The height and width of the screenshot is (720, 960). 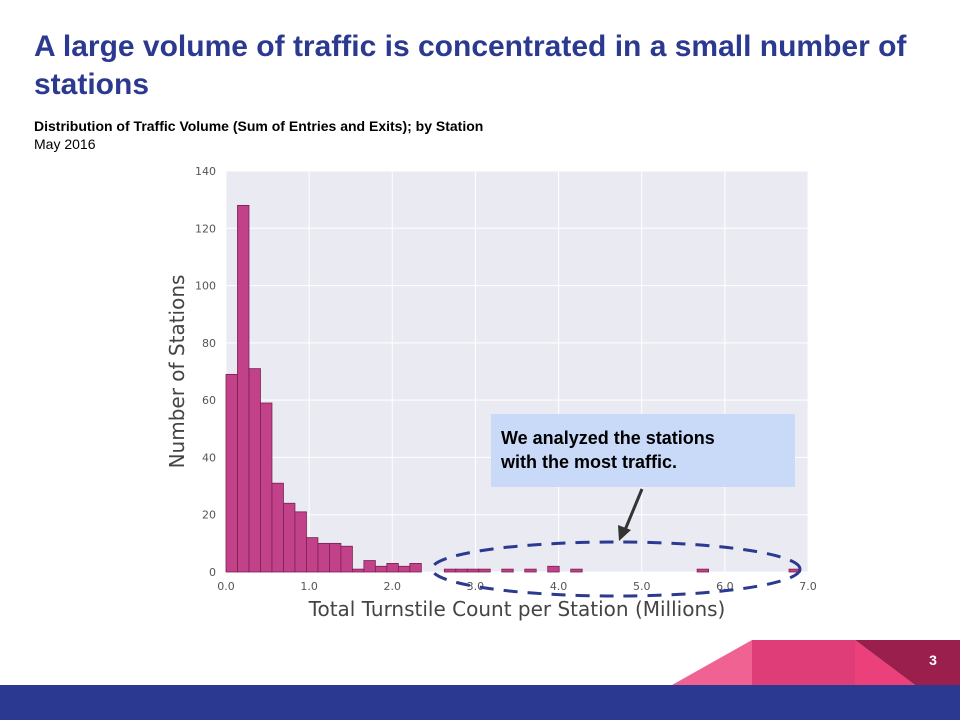 I want to click on chart-subtitle: May 2016, so click(x=65, y=144).